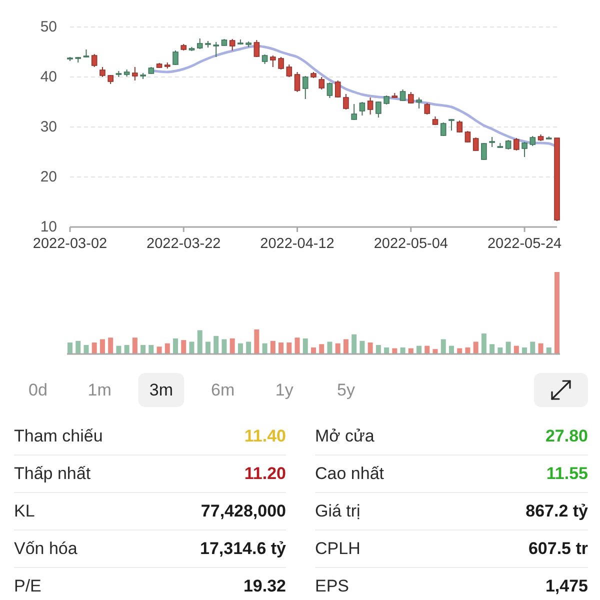 The height and width of the screenshot is (600, 600). I want to click on text: 11.40, so click(265, 436).